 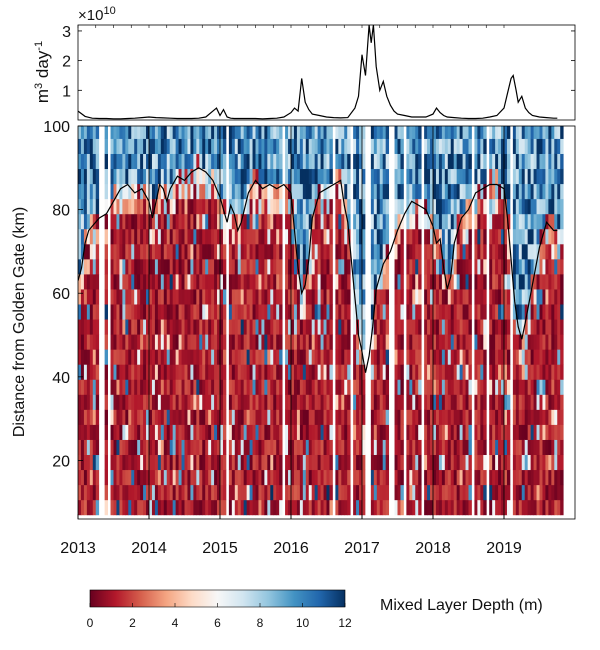 I want to click on heatmap-y-tick-label: 40, so click(x=61, y=378).